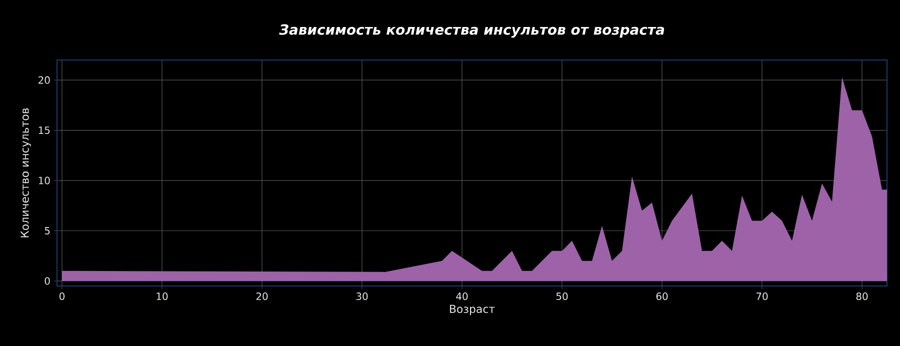  I want to click on x-tick-label: 50, so click(562, 296).